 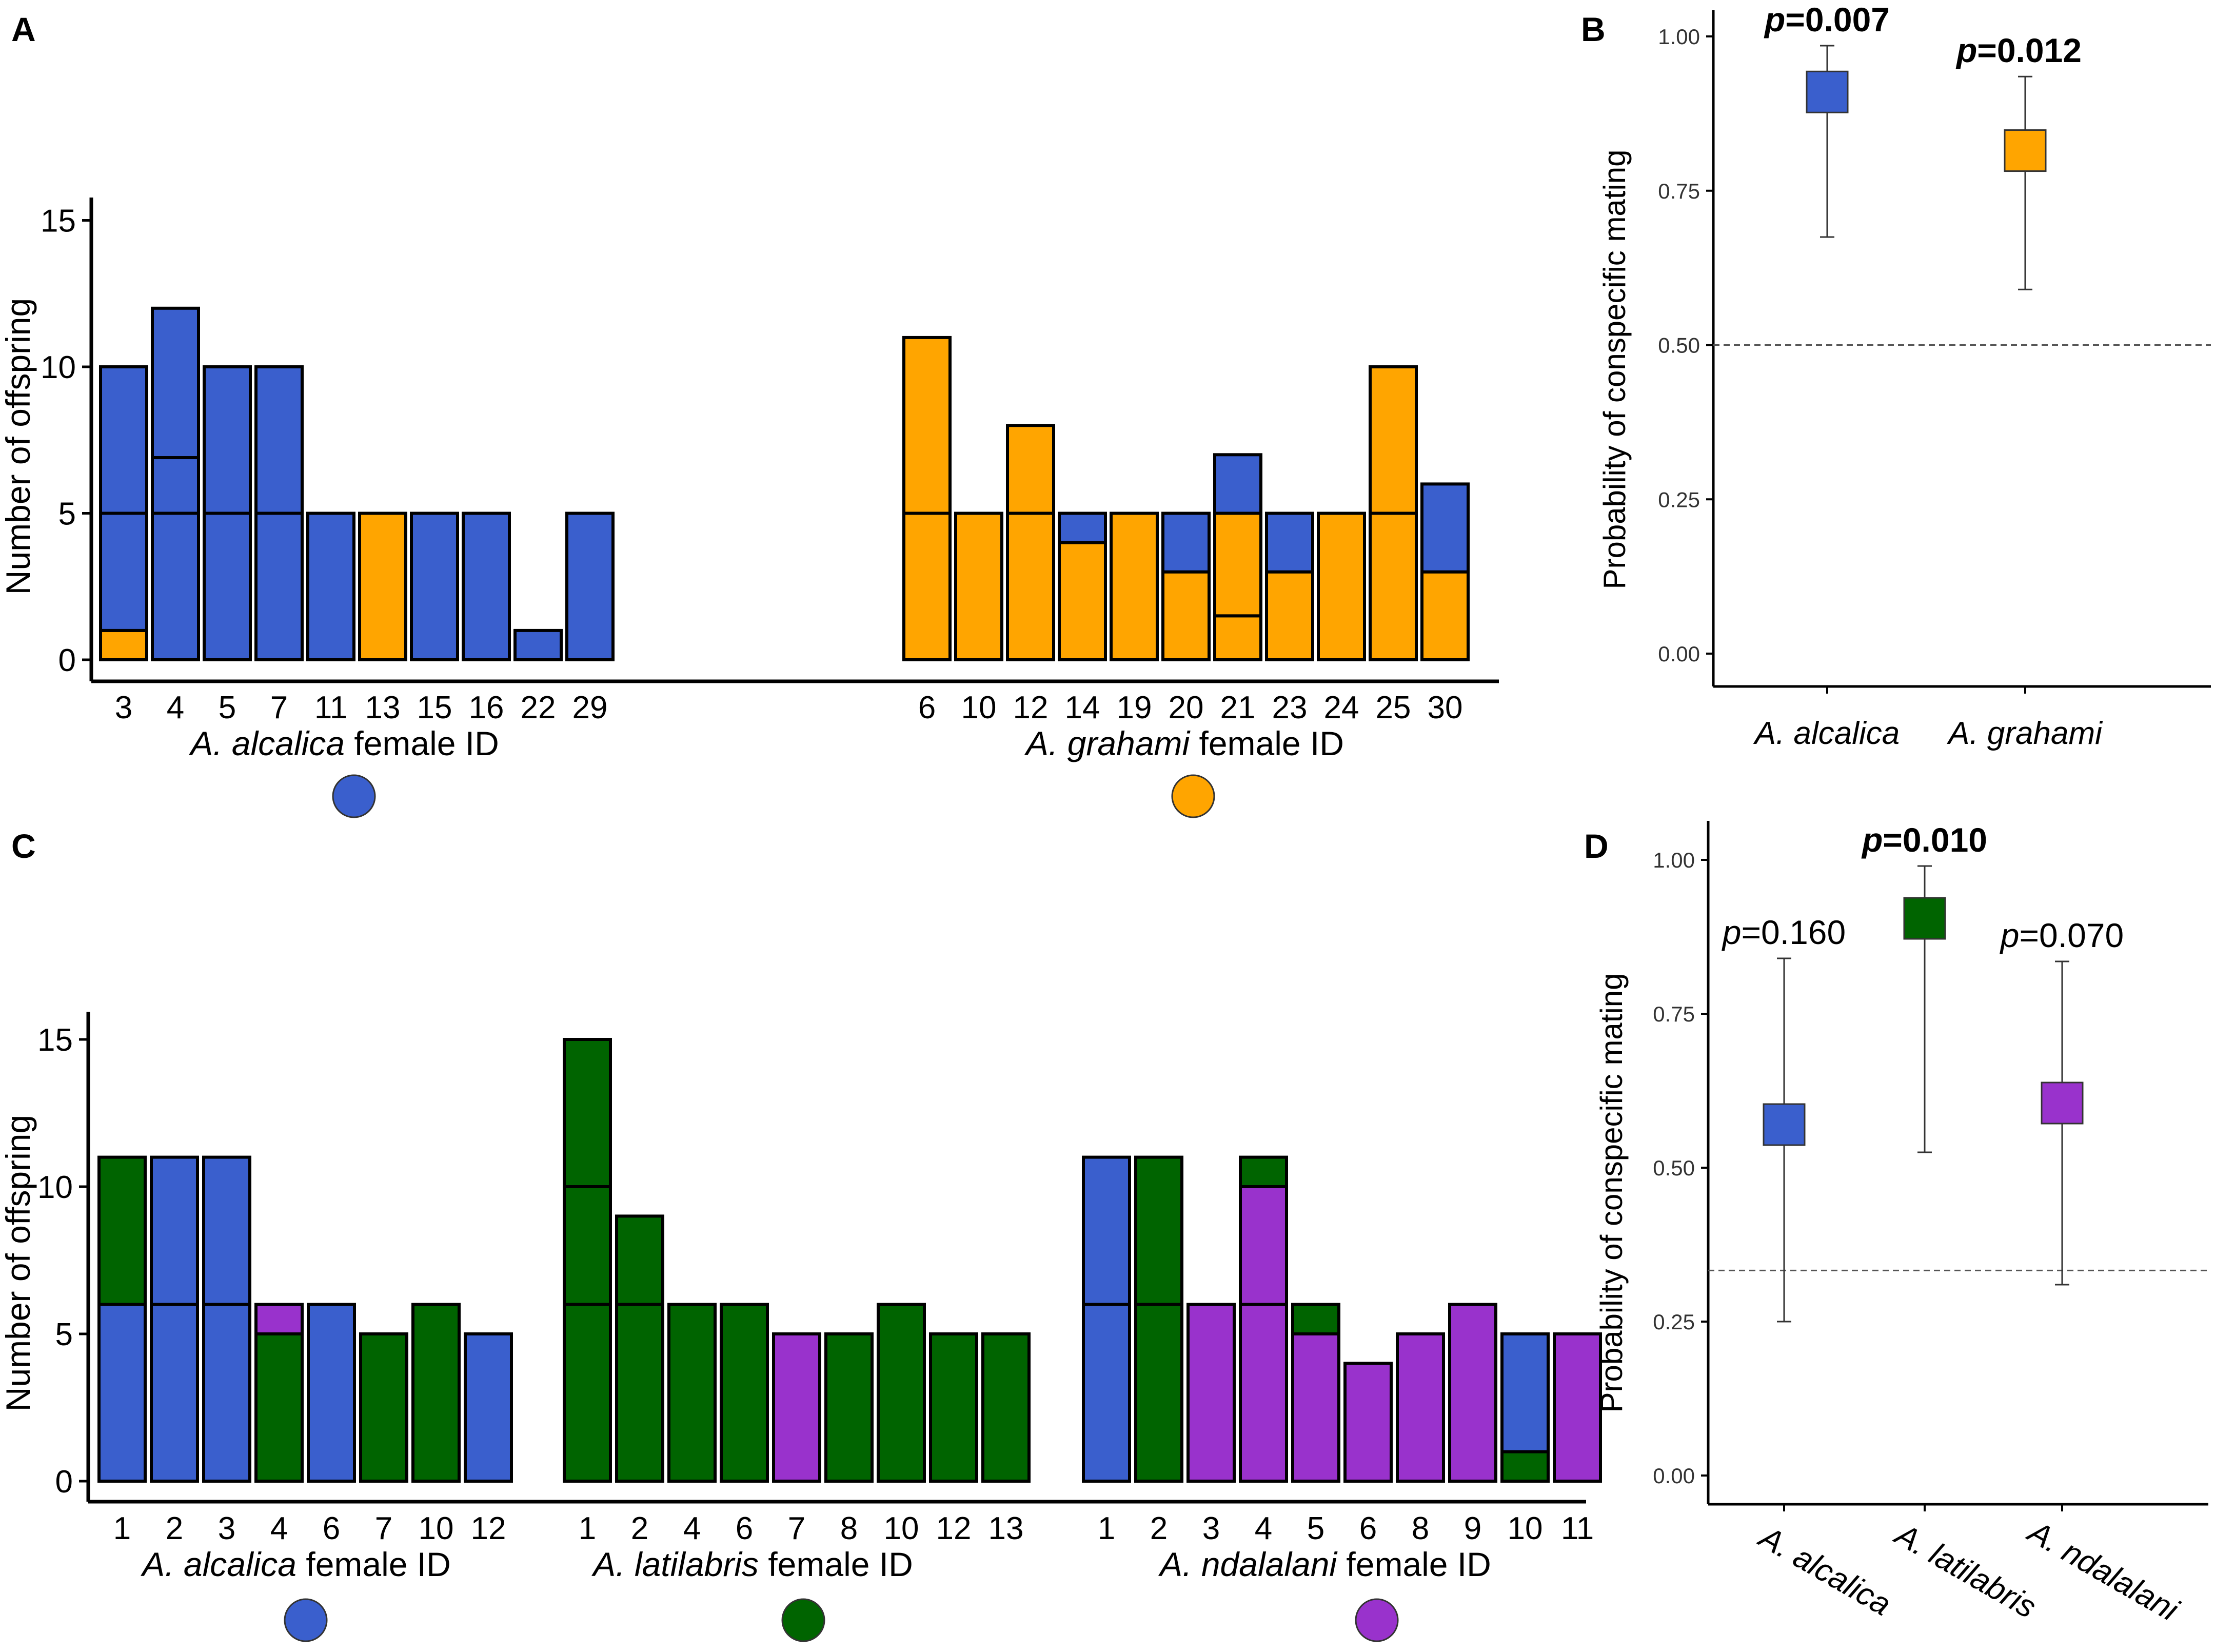 I want to click on x-tick-label: 13, so click(x=383, y=707).